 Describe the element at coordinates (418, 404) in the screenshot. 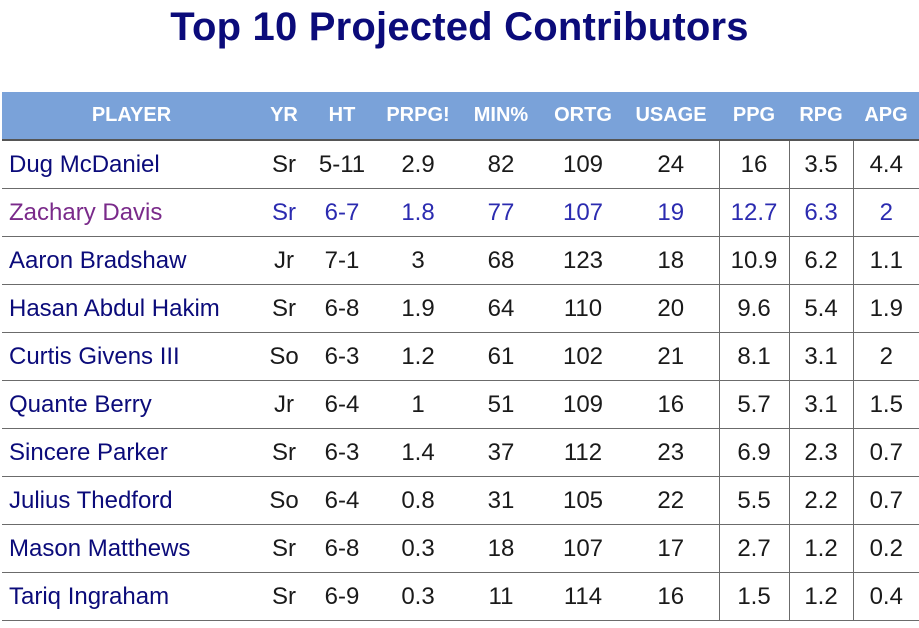

I see `prpg-cell: 1` at that location.